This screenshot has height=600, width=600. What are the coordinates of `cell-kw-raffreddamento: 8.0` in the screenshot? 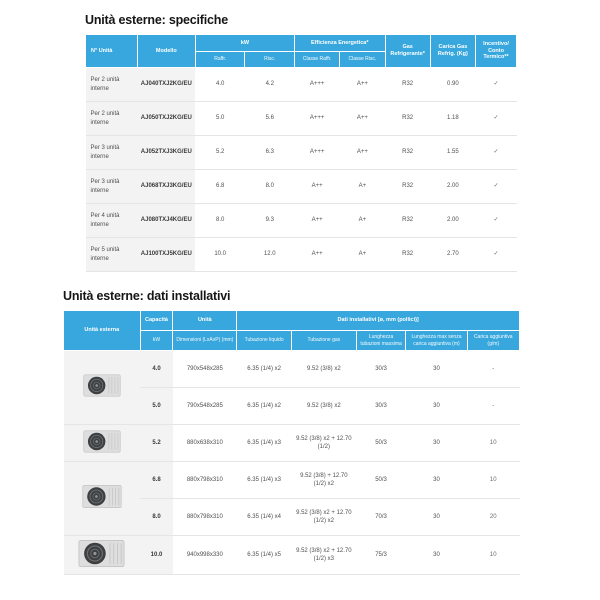 It's located at (220, 220).